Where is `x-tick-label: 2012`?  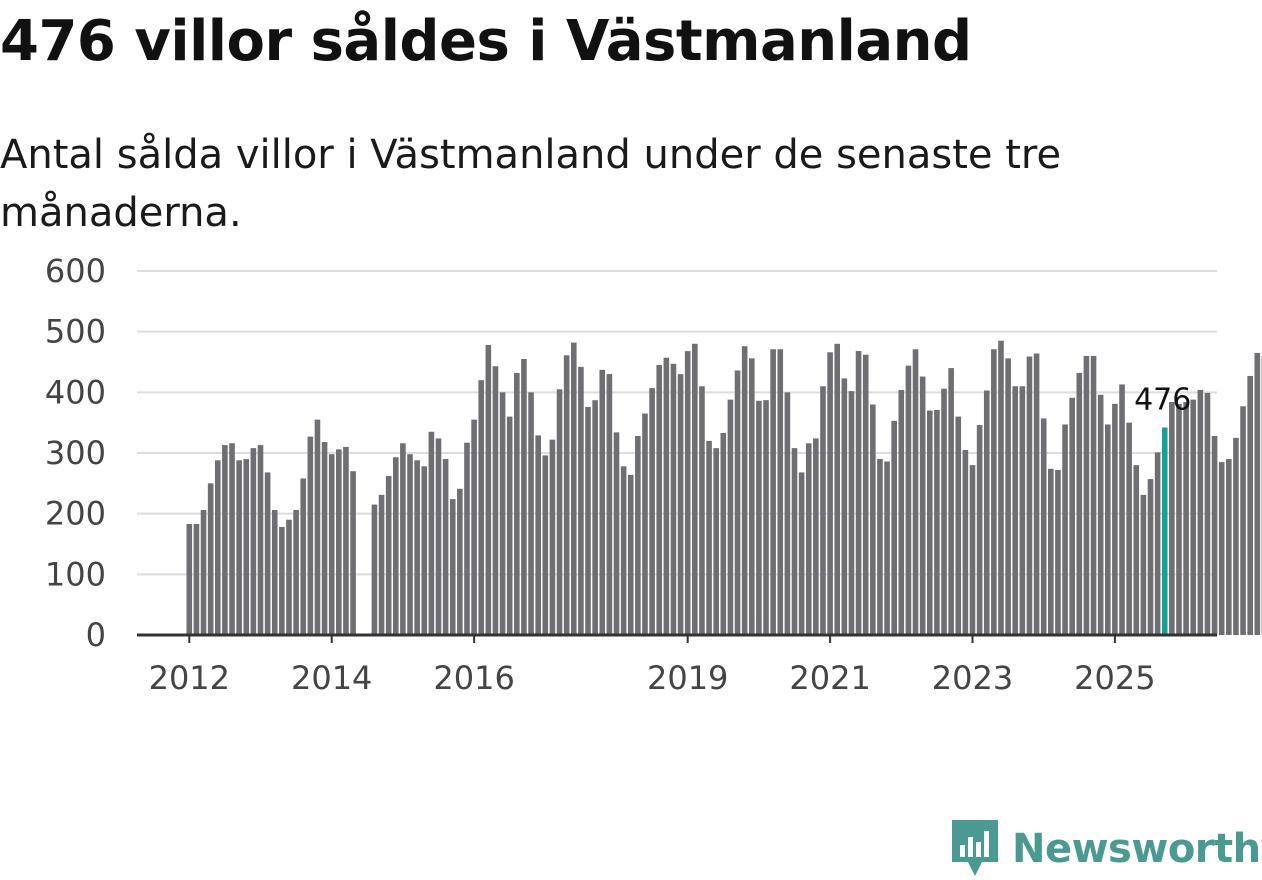 x-tick-label: 2012 is located at coordinates (189, 678).